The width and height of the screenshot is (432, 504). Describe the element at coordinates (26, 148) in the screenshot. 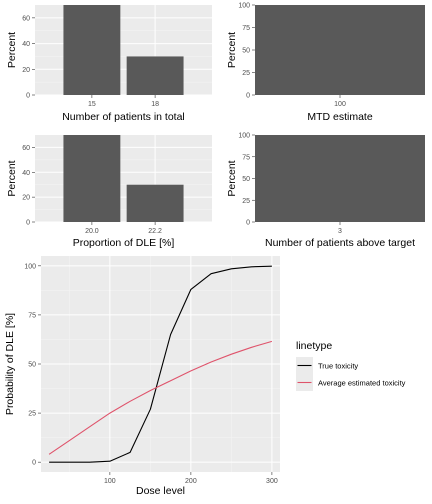

I see `chart-3-ytick-label: 60` at that location.